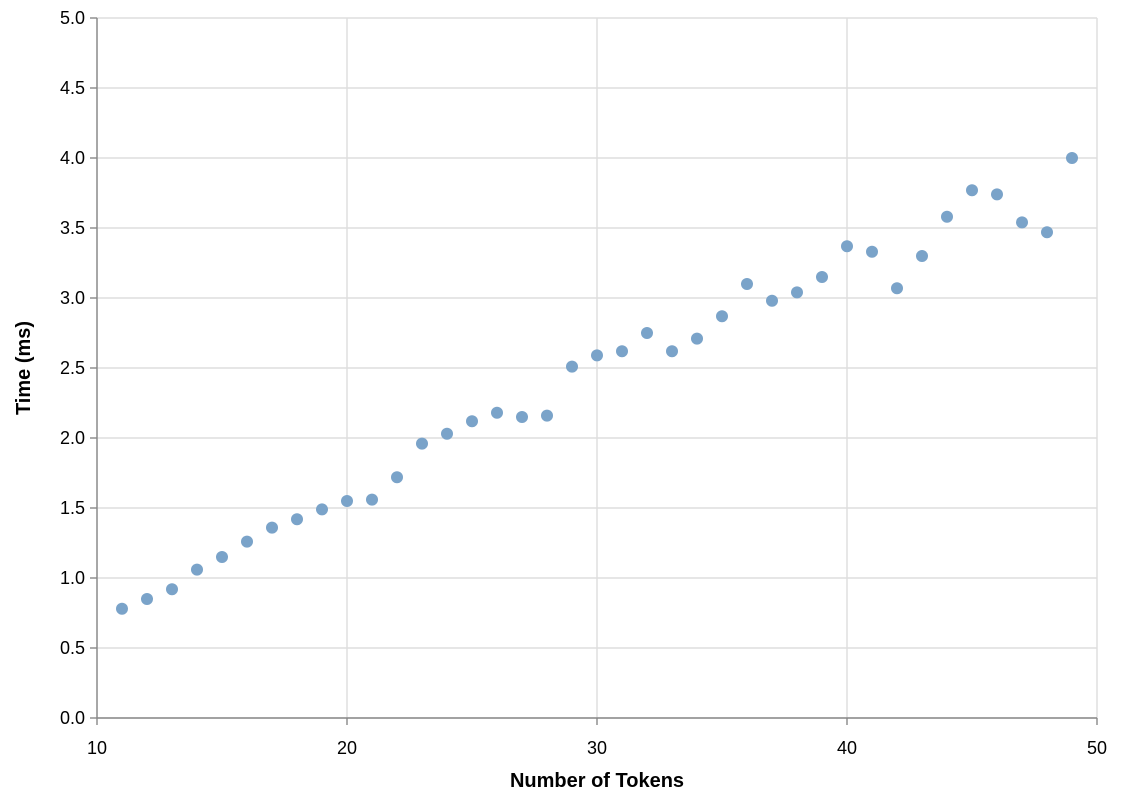 The width and height of the screenshot is (1132, 808). What do you see at coordinates (72, 578) in the screenshot?
I see `y-tick-label: 1.0` at bounding box center [72, 578].